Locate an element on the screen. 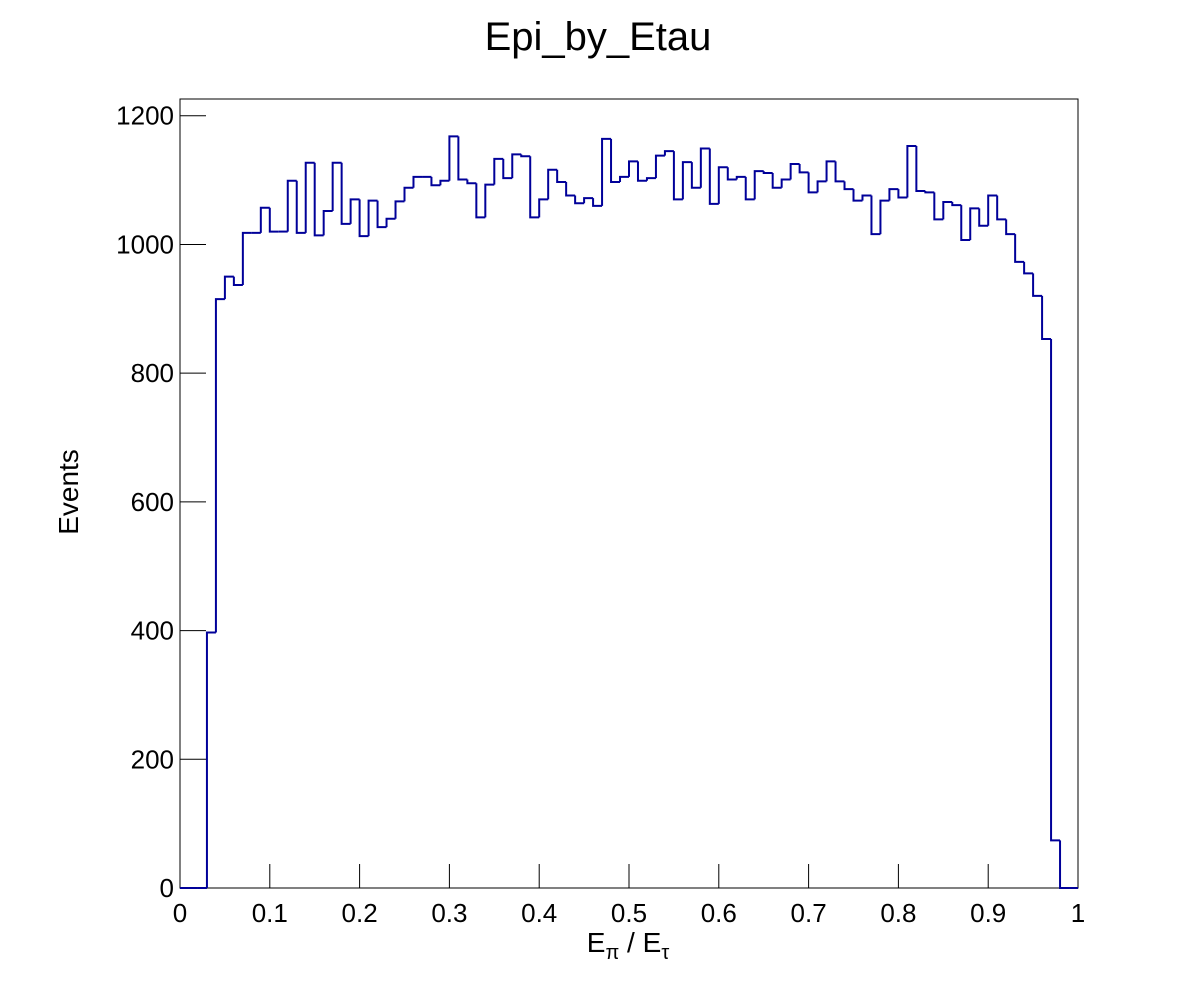 This screenshot has width=1198, height=987. y-tick-label: 800 is located at coordinates (152, 373).